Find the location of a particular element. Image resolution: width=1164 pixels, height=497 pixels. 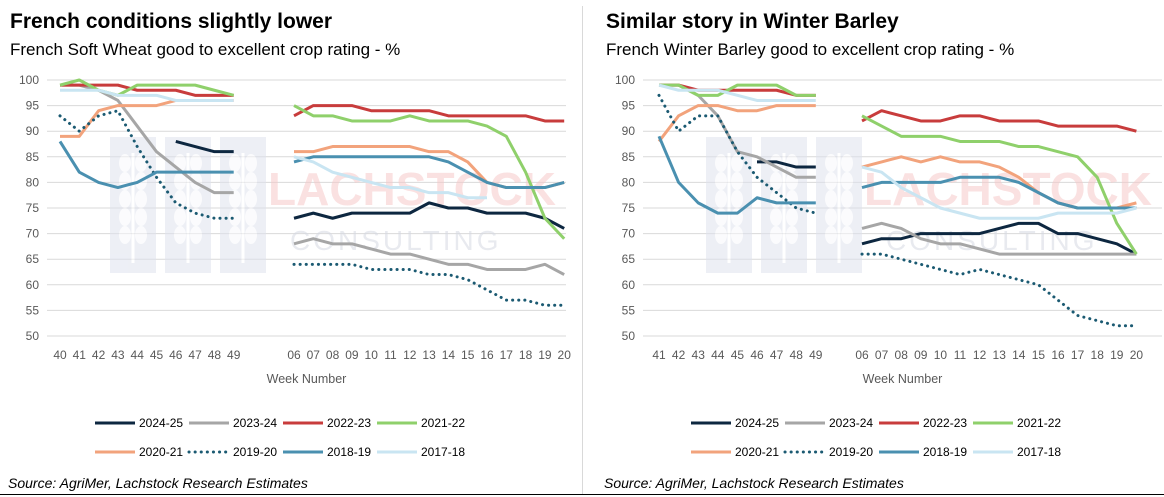

x-tick-label: 44 is located at coordinates (718, 355).